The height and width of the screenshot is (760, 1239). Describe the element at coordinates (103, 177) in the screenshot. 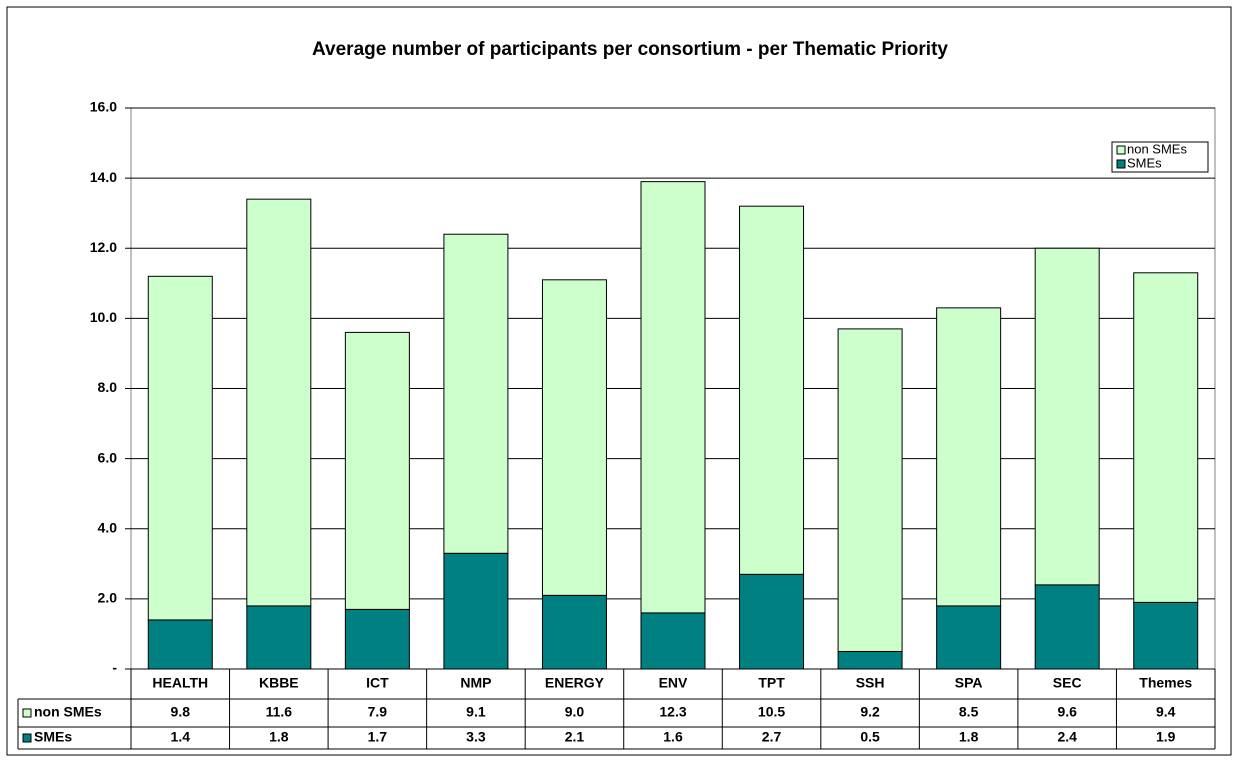

I see `y-tick-label: 14.0` at that location.